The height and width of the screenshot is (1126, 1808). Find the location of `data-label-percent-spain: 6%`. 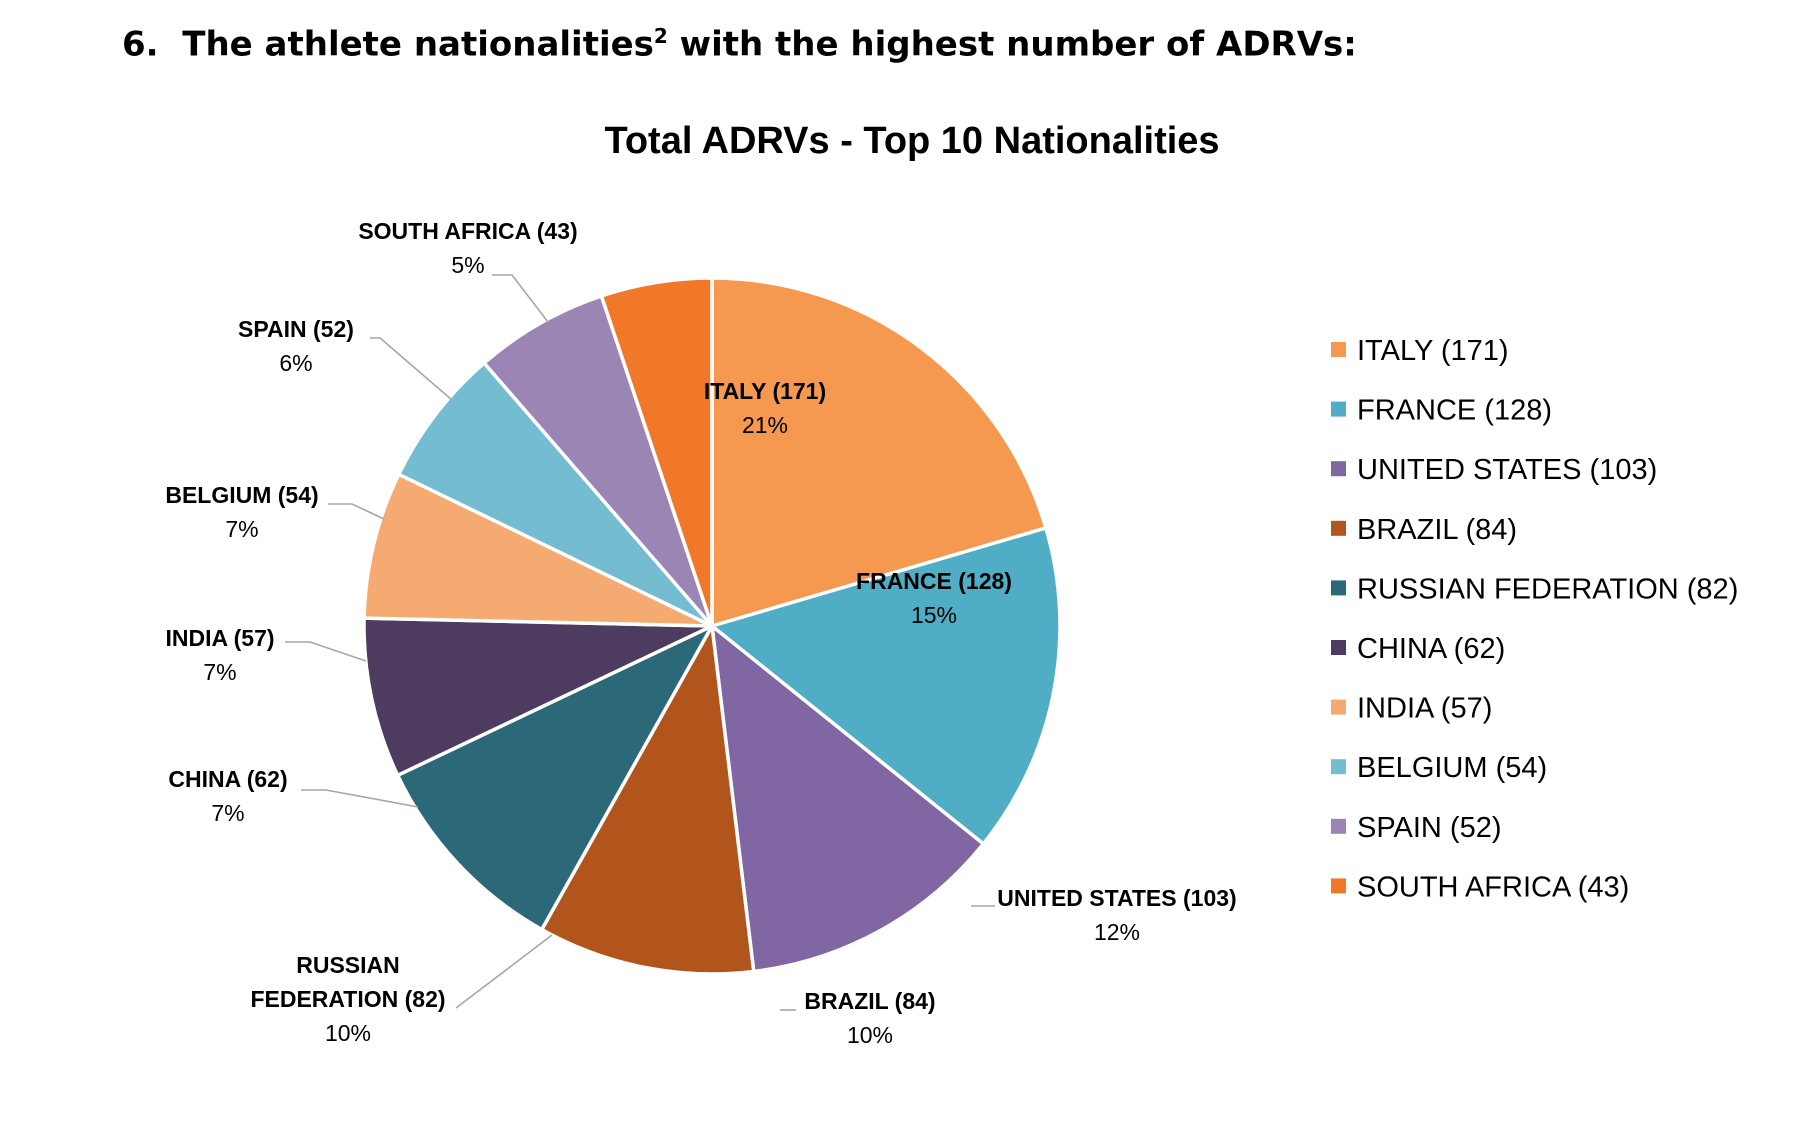

data-label-percent-spain: 6% is located at coordinates (295, 363).